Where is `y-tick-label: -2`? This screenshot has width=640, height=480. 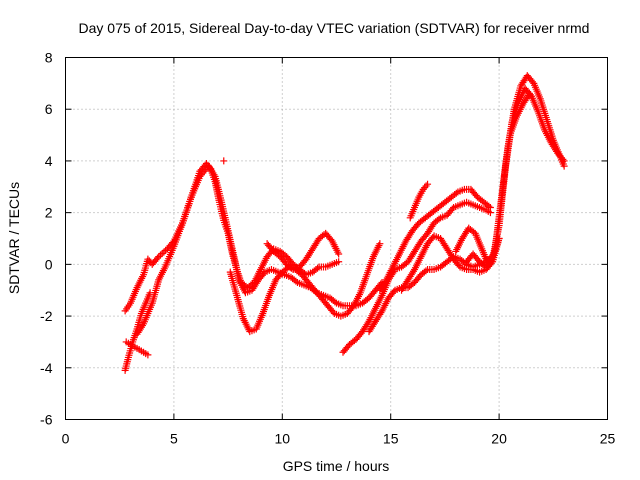 y-tick-label: -2 is located at coordinates (46, 316).